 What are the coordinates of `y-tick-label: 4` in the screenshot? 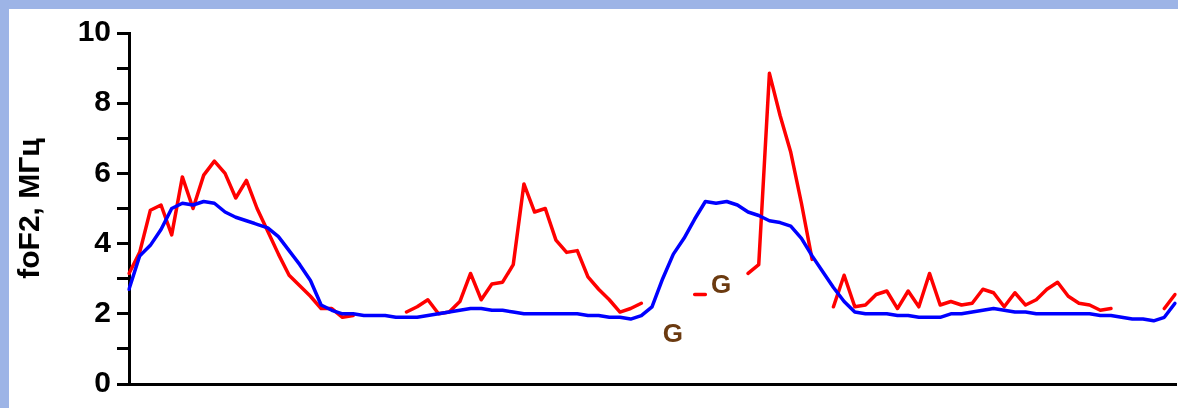 It's located at (103, 241).